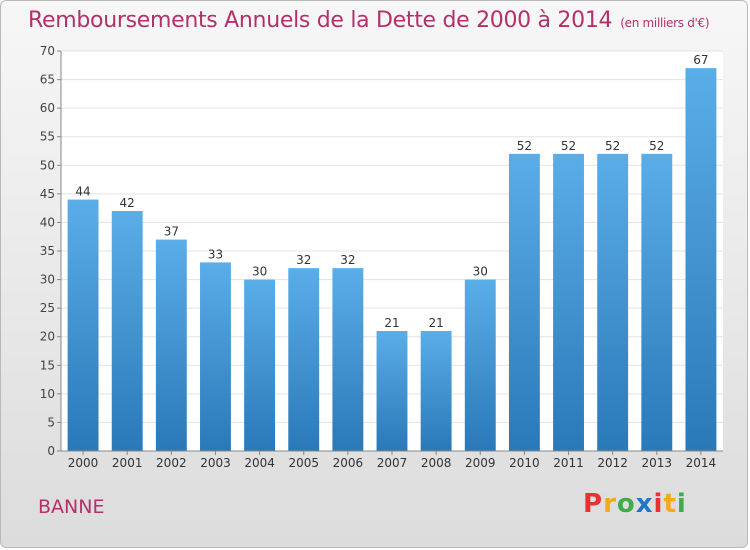 The image size is (750, 550). I want to click on logo-letter: t, so click(670, 504).